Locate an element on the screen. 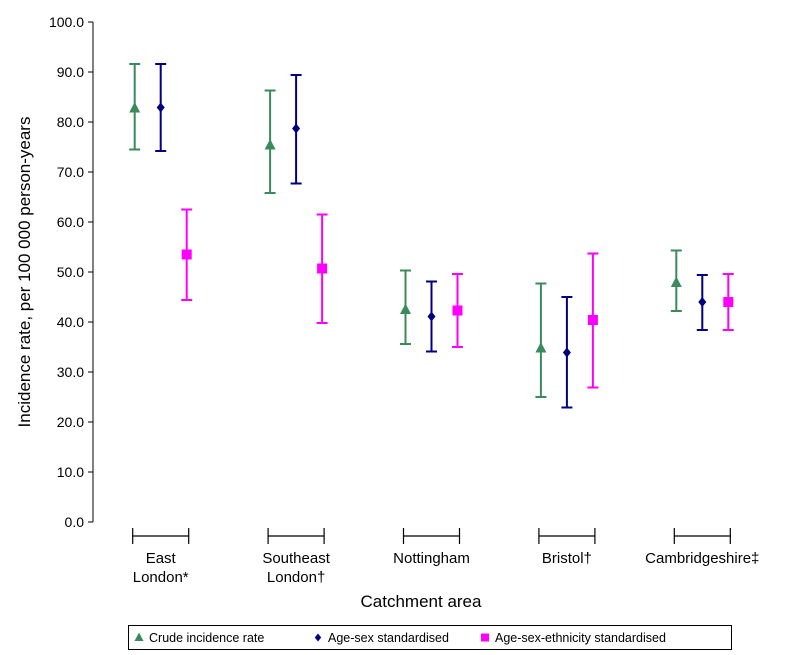 This screenshot has height=655, width=787. y-tick-label: 50.0 is located at coordinates (70, 272).